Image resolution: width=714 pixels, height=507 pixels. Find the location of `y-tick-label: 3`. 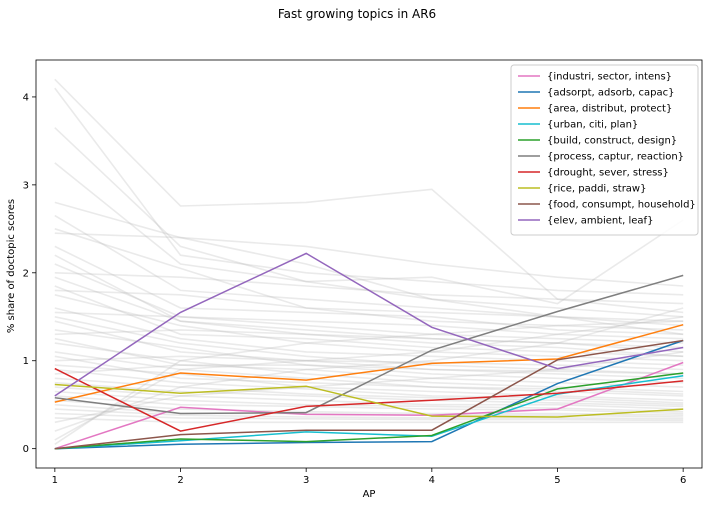

y-tick-label: 3 is located at coordinates (26, 185).